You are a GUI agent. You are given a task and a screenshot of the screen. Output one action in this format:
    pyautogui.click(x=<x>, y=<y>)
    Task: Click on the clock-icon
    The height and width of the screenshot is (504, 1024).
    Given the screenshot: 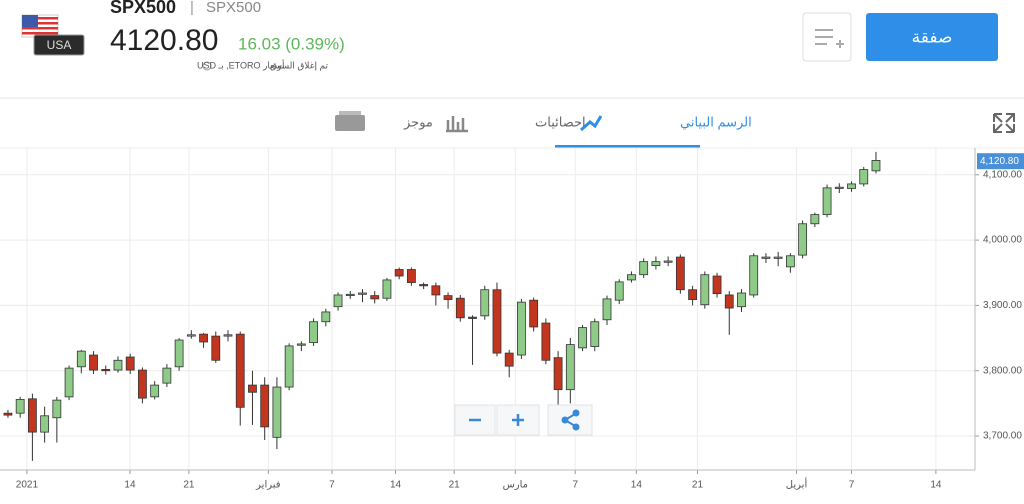 What is the action you would take?
    pyautogui.click(x=207, y=66)
    